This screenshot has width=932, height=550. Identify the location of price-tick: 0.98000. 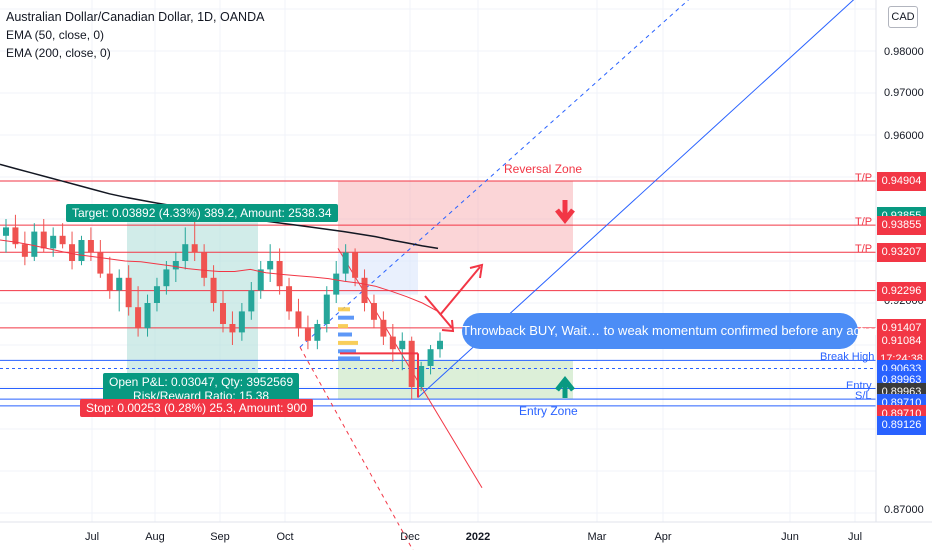
(904, 52).